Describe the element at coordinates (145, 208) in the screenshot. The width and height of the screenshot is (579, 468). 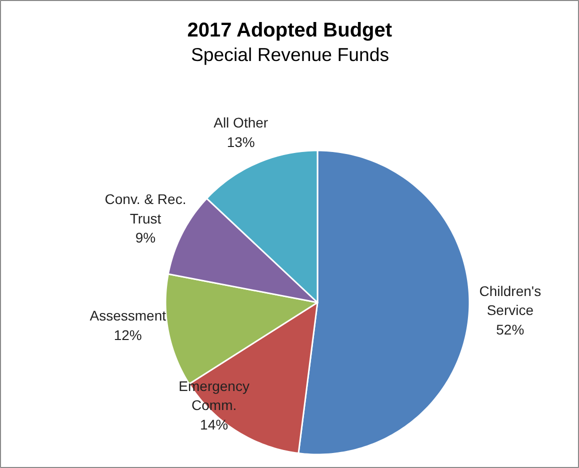
I see `slice-label: Conv. & Rec. Trust` at that location.